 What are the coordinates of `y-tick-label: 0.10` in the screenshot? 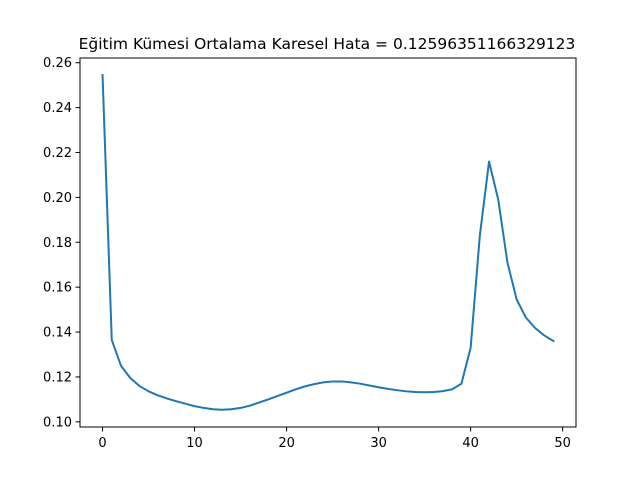 It's located at (57, 422).